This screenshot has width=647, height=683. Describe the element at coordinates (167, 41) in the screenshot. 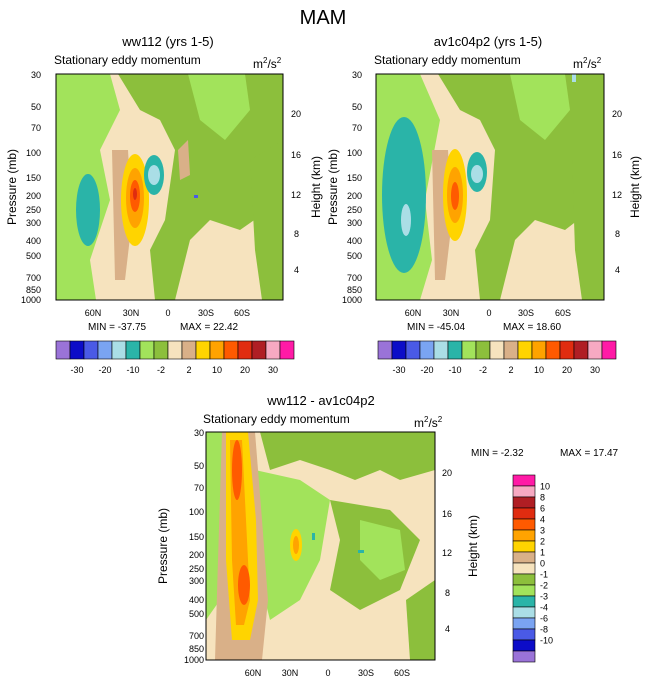

I see `panel-title: ww112 (yrs 1-5)` at that location.